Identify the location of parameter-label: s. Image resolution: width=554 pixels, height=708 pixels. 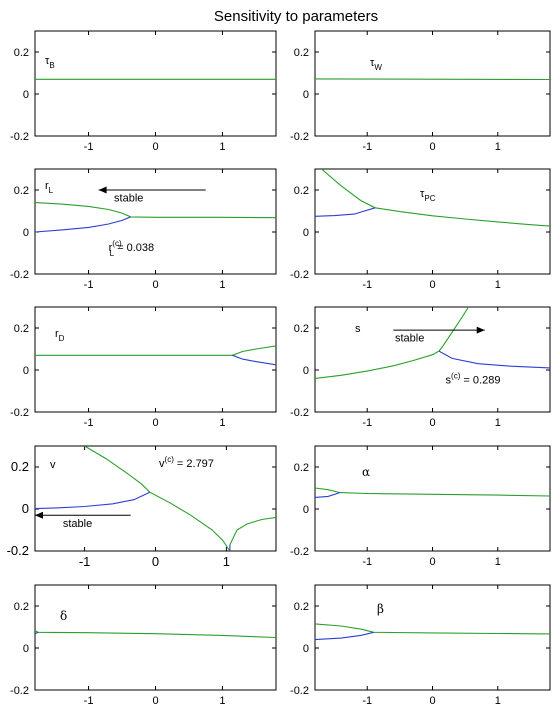
(358, 329).